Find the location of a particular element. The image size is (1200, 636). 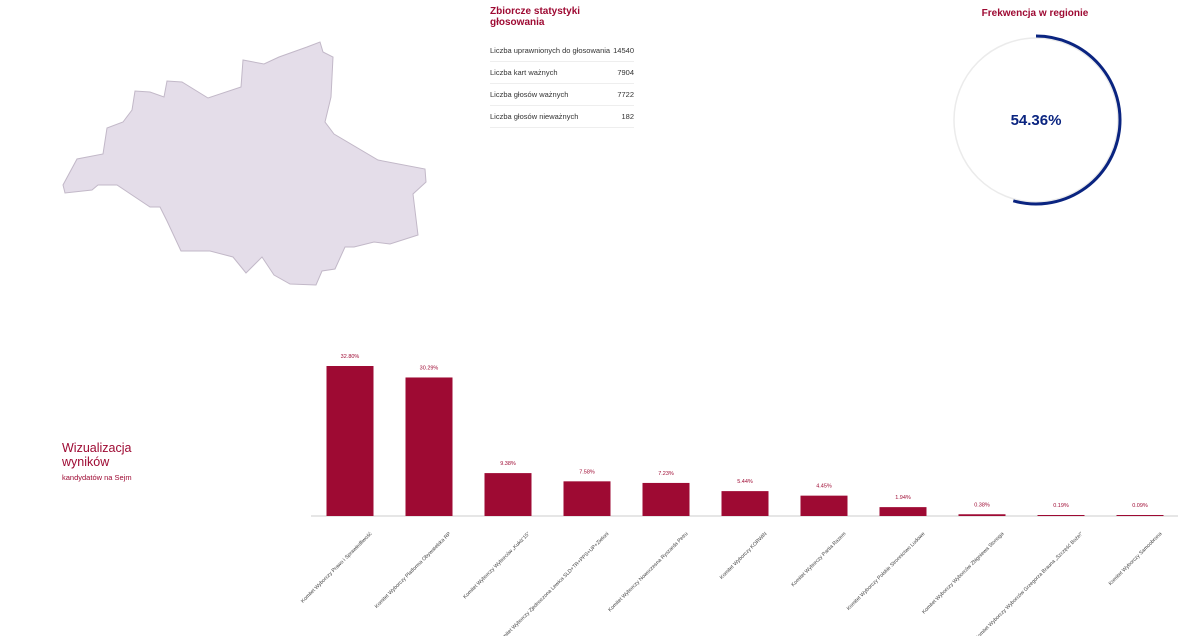

turnout-title: Frekwencja w regionie is located at coordinates (1035, 13).